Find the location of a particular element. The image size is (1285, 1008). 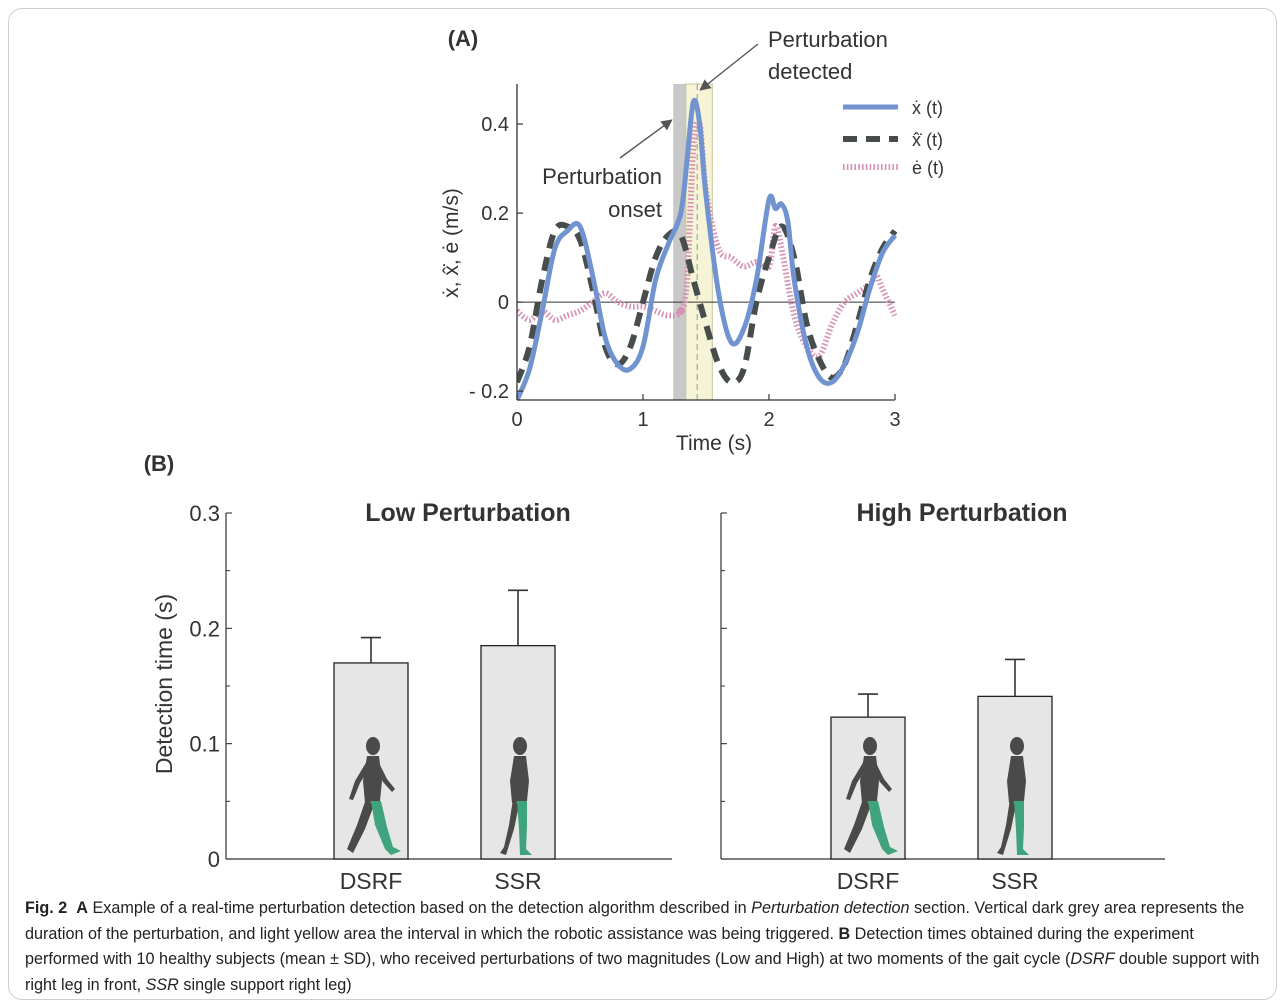

y-tick-label-b: 0.2 is located at coordinates (204, 628).